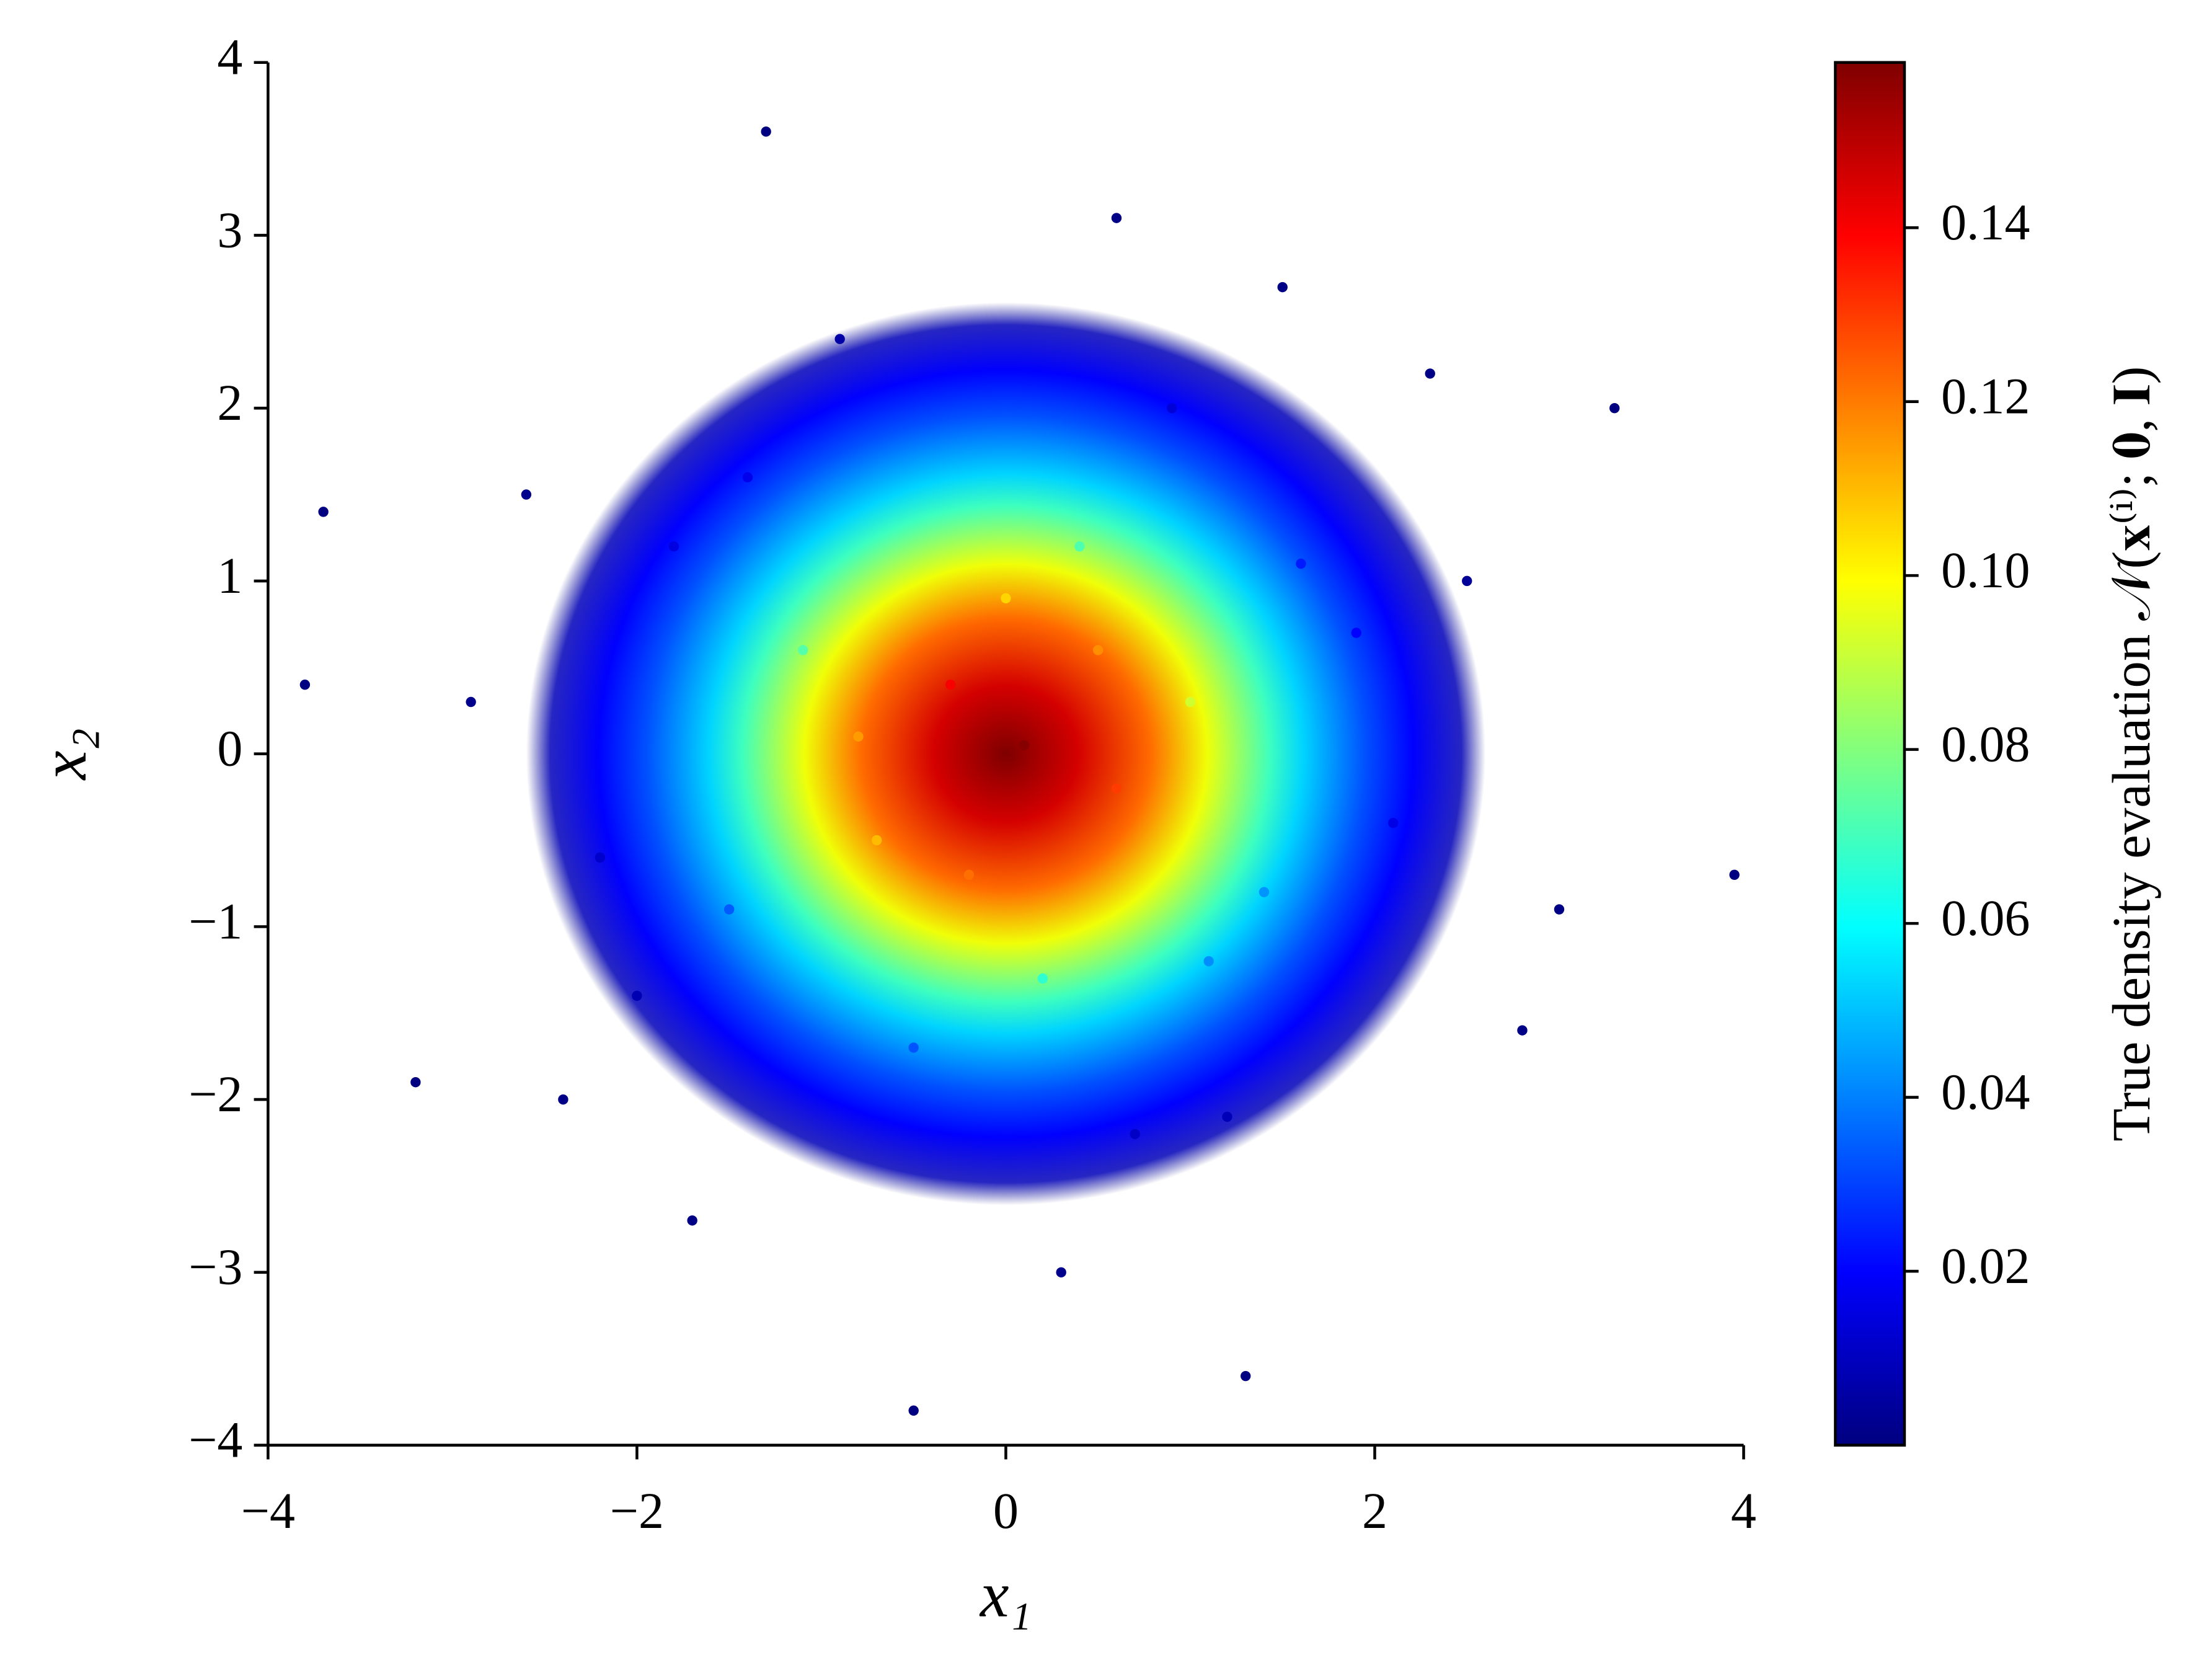 This screenshot has width=2212, height=1678. What do you see at coordinates (229, 57) in the screenshot?
I see `y-tick-label: 4` at bounding box center [229, 57].